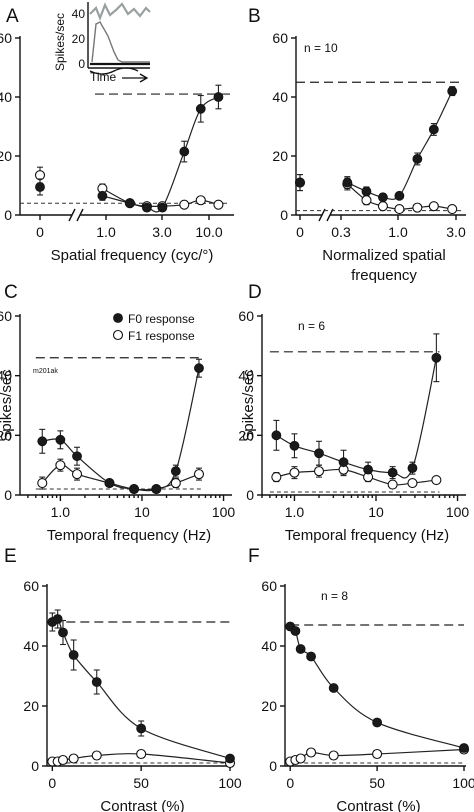 Image resolution: width=474 pixels, height=812 pixels. What do you see at coordinates (79, 39) in the screenshot?
I see `inset-y-tick-label: 20` at bounding box center [79, 39].